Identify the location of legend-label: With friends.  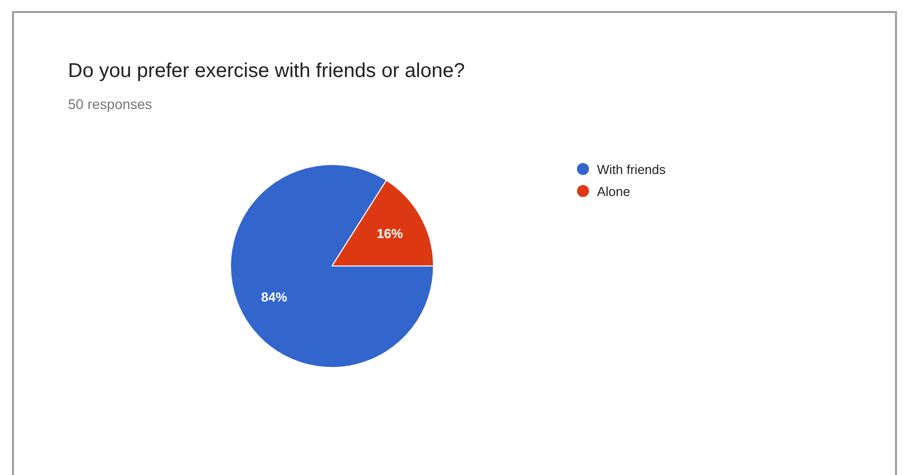
(631, 169).